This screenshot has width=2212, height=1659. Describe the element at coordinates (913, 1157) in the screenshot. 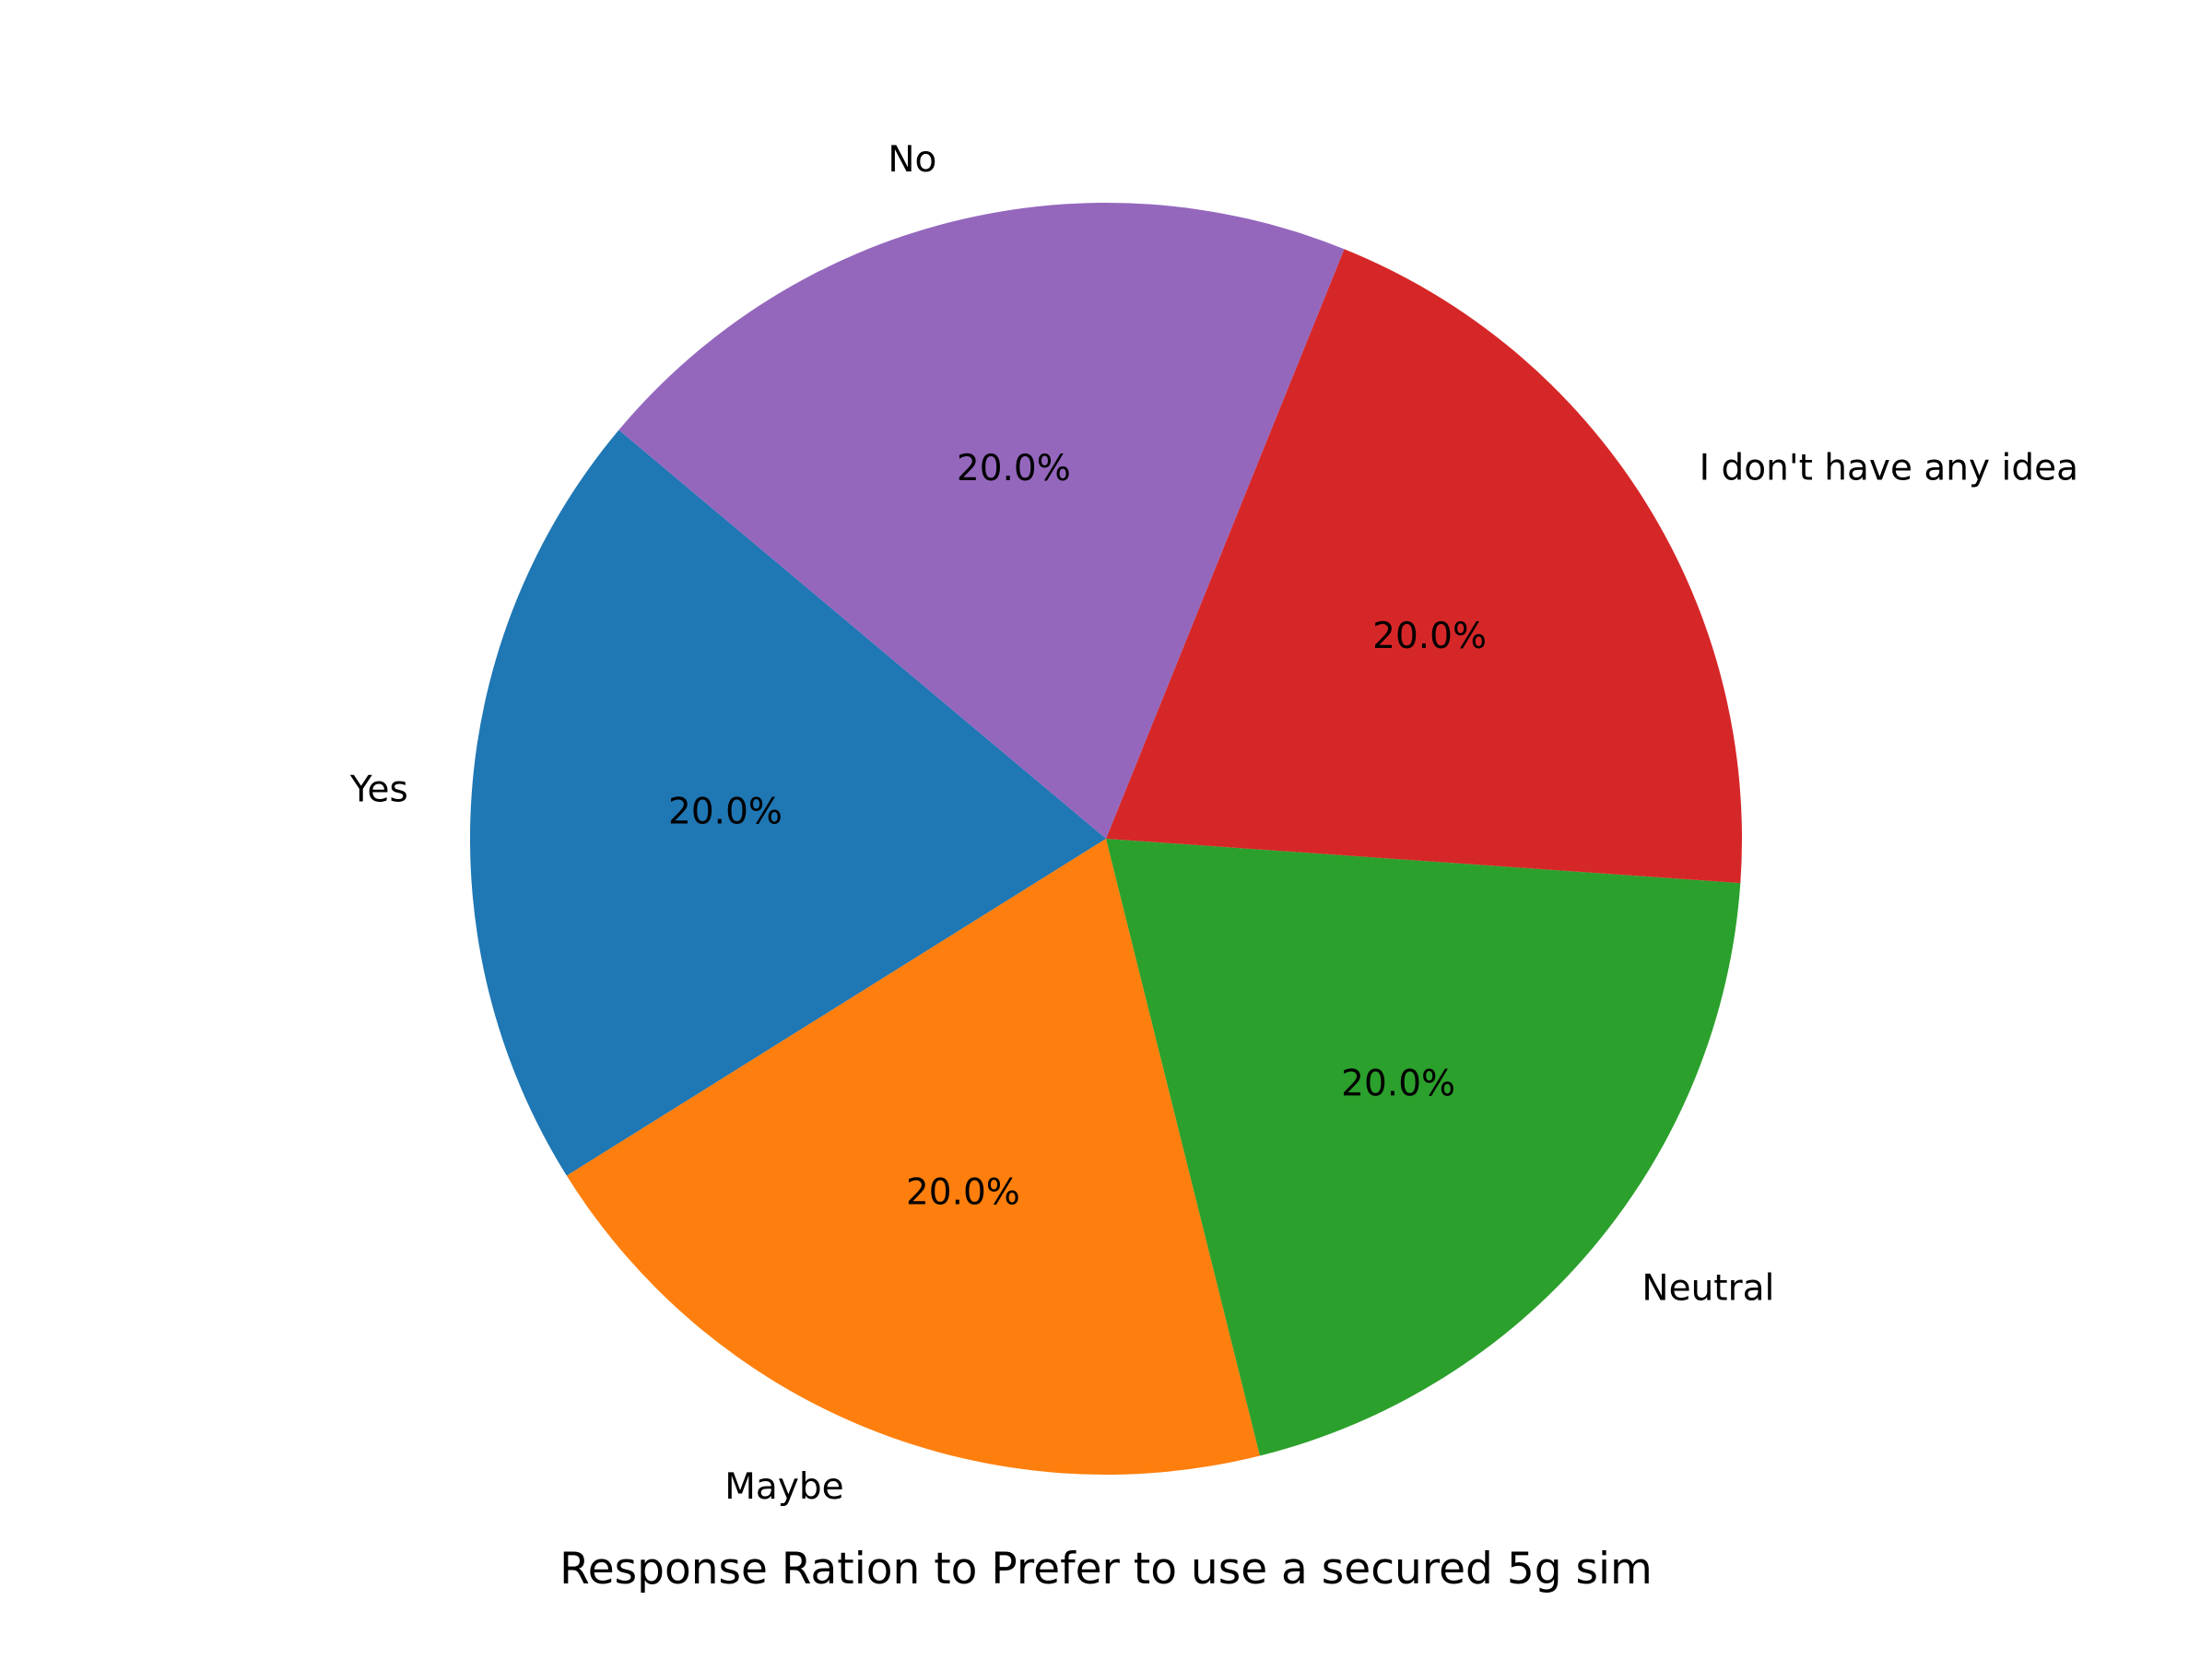

I see `pie-slice-maybe` at that location.